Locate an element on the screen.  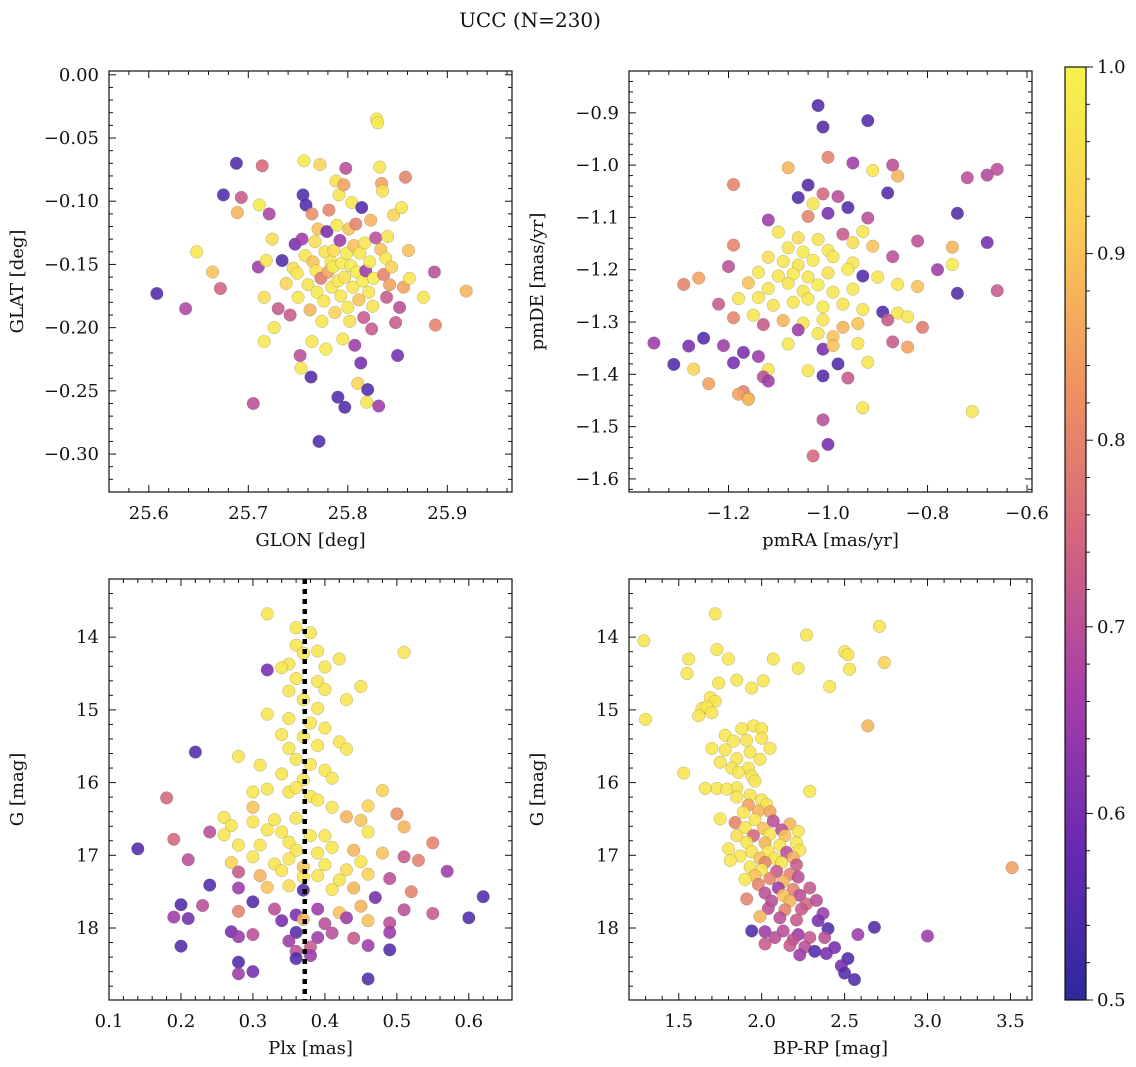
x-axis-label: BP-RP [mag] is located at coordinates (830, 1048).